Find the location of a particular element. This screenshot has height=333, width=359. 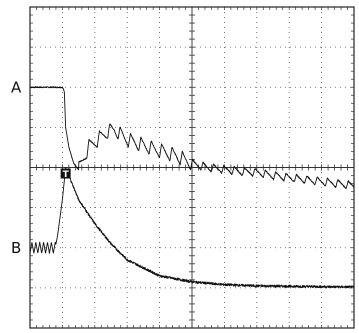

channel-label-b: B is located at coordinates (16, 248).